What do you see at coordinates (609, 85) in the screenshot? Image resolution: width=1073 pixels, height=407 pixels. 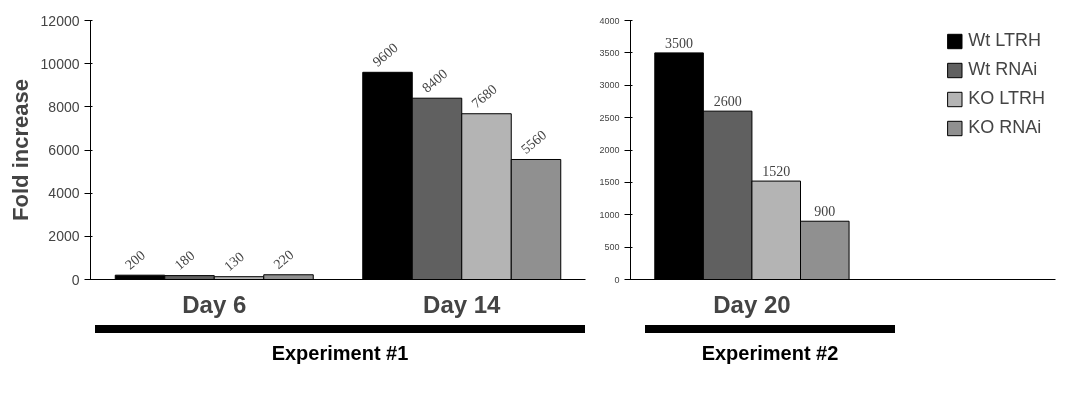 I see `y-tick-label: 3000` at bounding box center [609, 85].